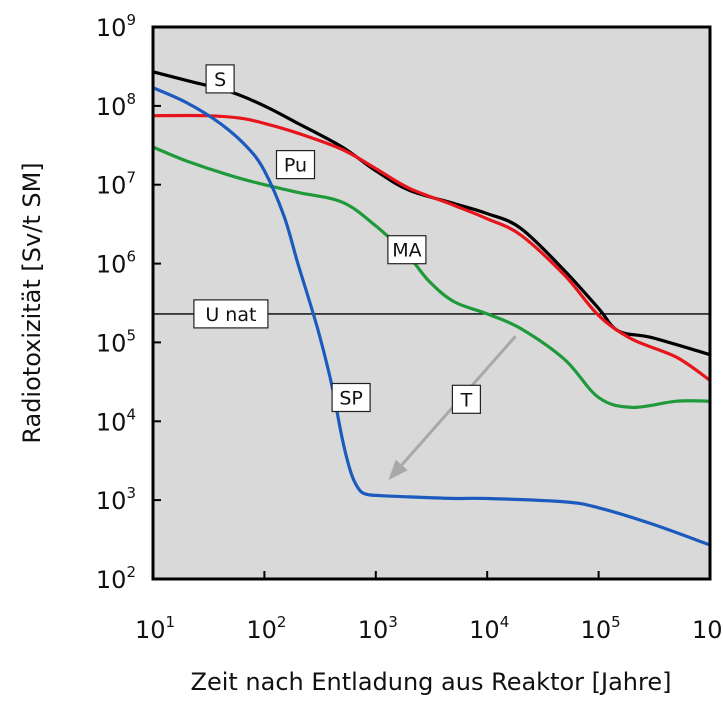  I want to click on label-text: T, so click(466, 400).